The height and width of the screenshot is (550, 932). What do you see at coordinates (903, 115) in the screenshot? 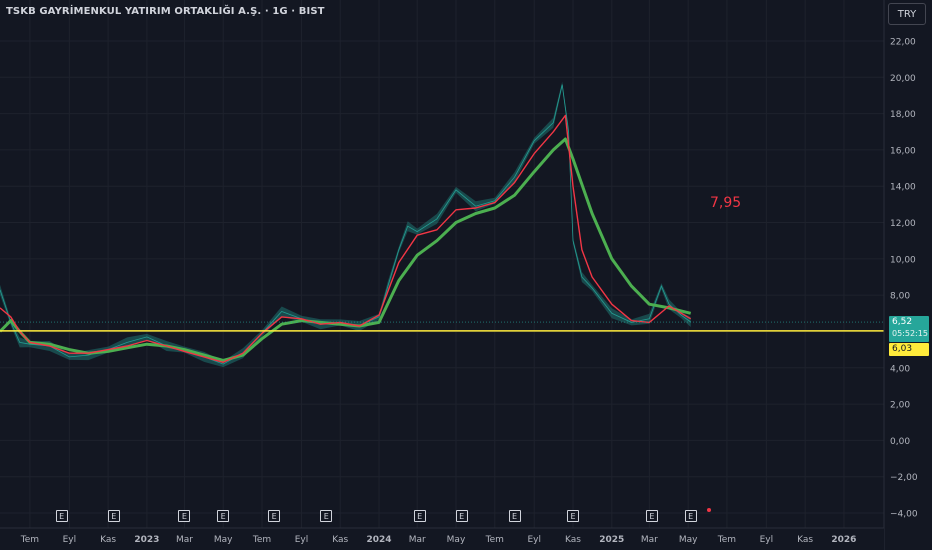
I see `price-axis-tick: 18,00` at bounding box center [903, 115].